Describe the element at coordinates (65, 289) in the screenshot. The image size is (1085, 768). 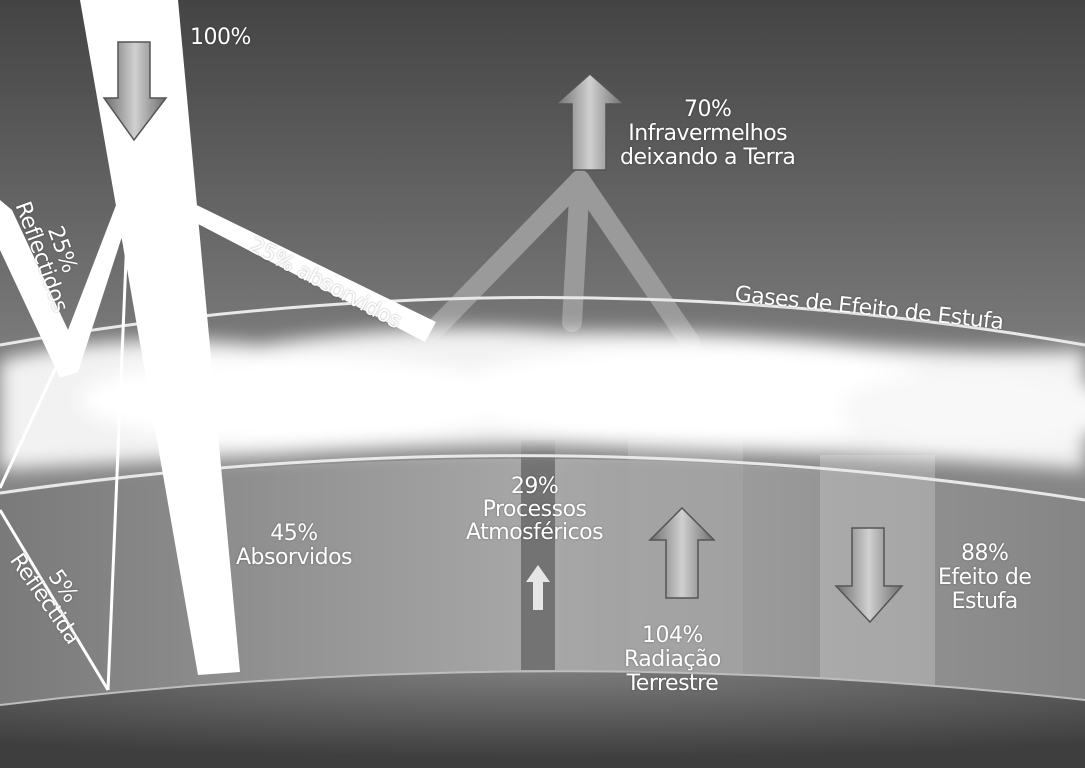
I see `reflected-atmosphere-beam` at that location.